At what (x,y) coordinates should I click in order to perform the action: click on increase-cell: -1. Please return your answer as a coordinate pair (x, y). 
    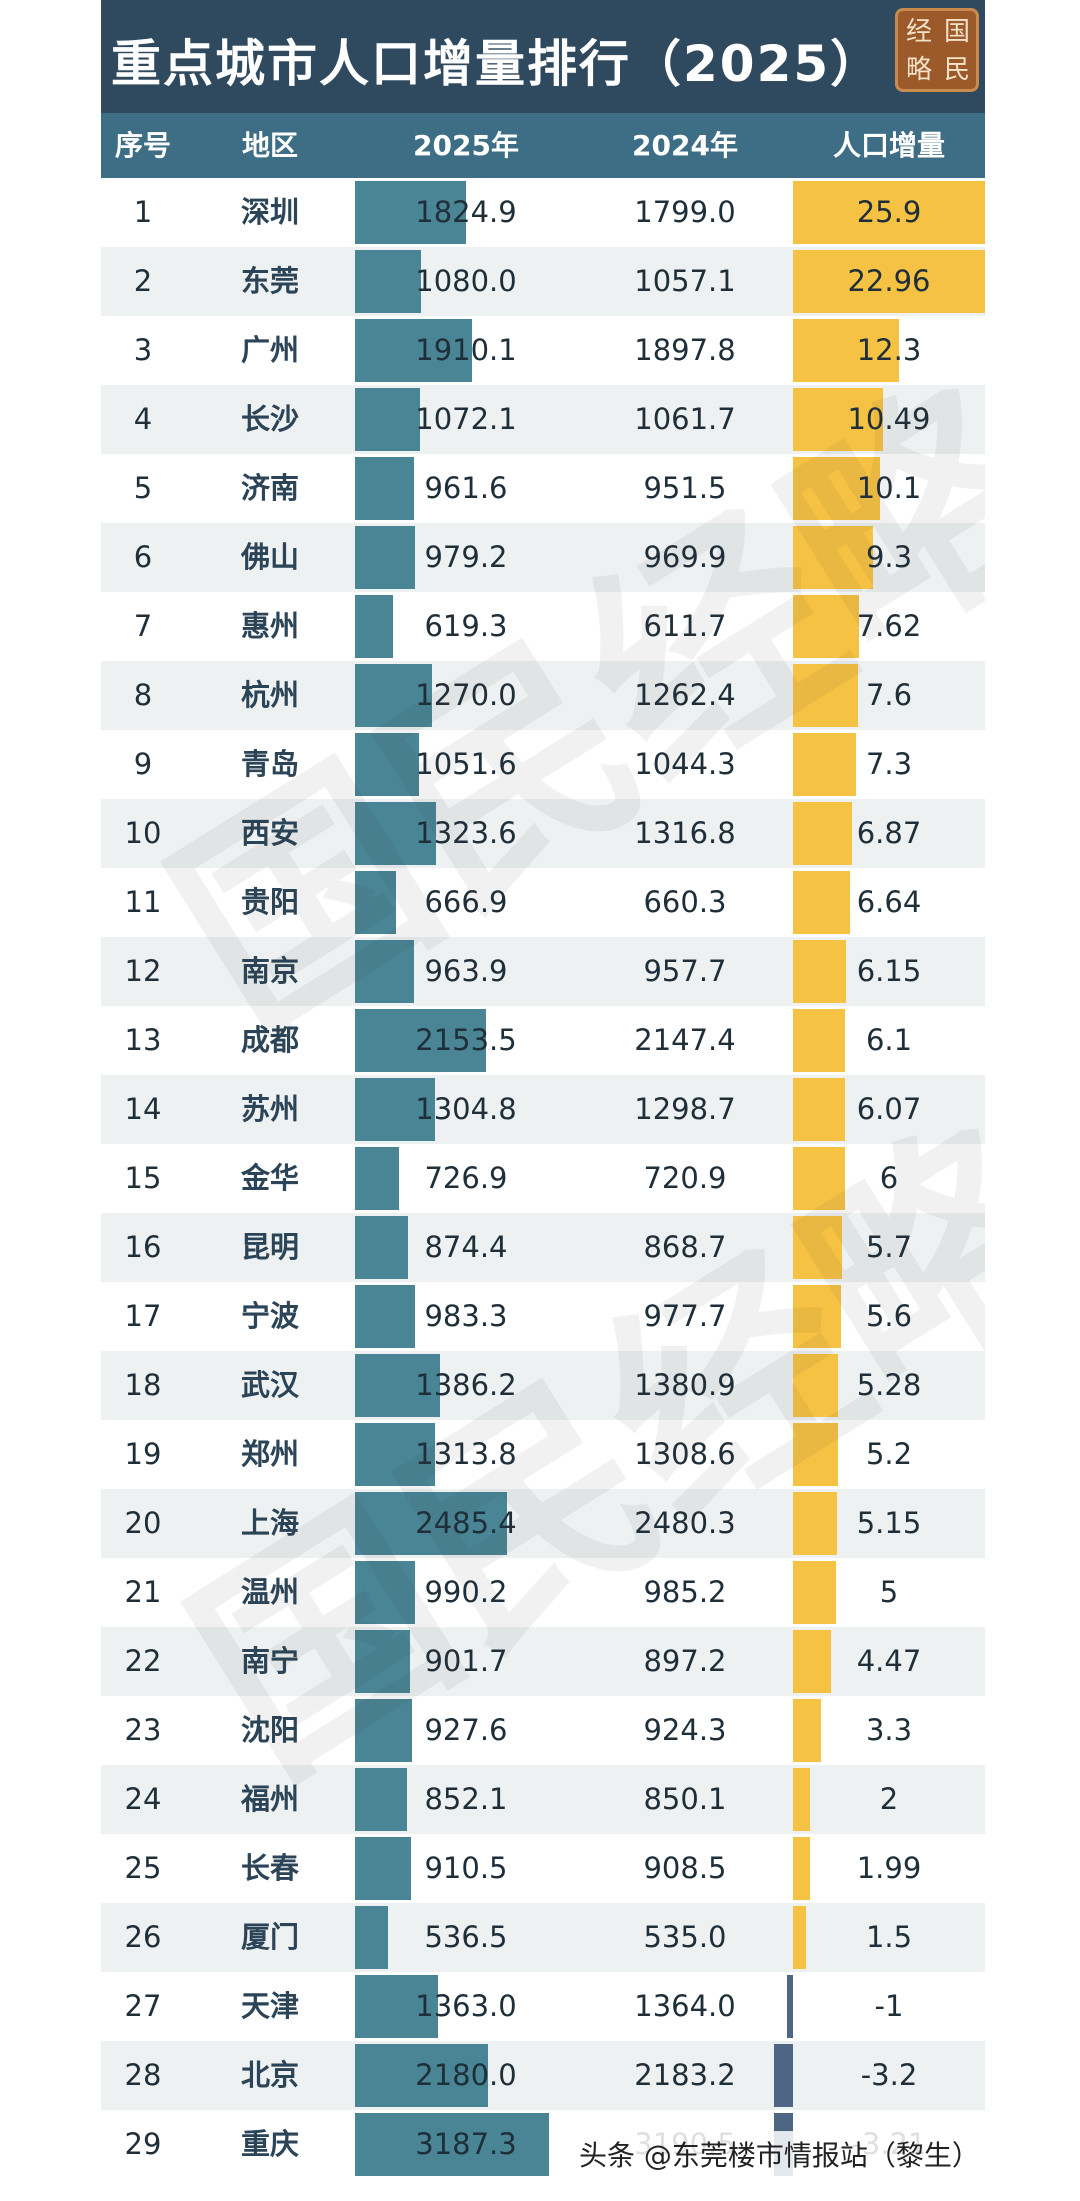
    Looking at the image, I should click on (889, 2006).